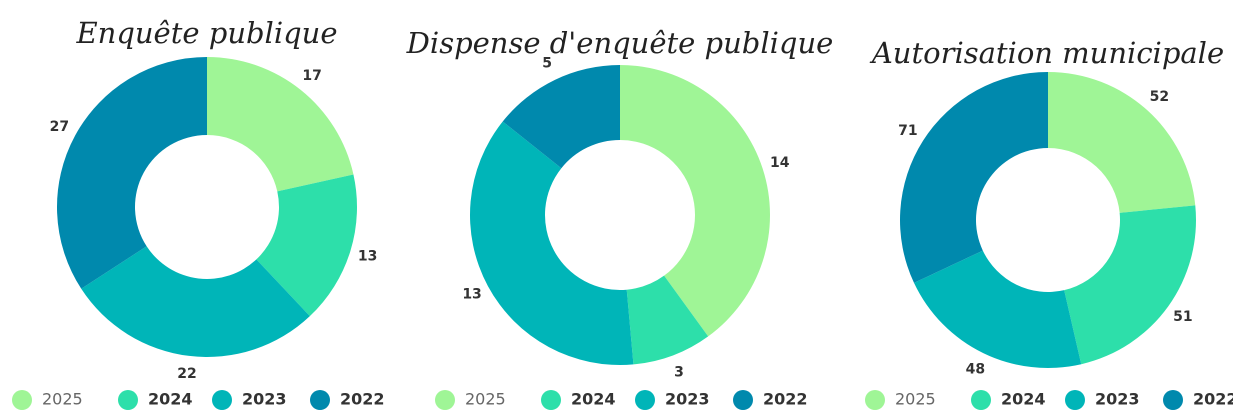 The image size is (1233, 412). What do you see at coordinates (1159, 97) in the screenshot?
I see `value-label: 52` at bounding box center [1159, 97].